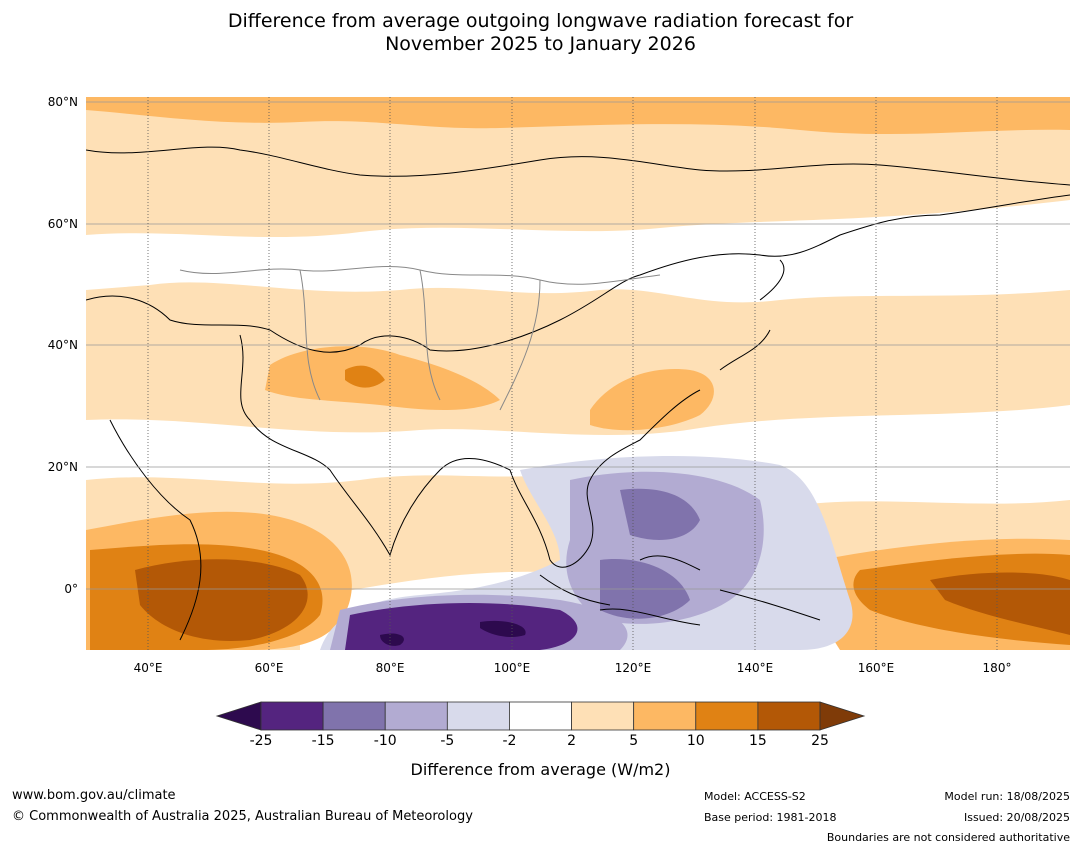 Image resolution: width=1081 pixels, height=850 pixels. I want to click on lat-label-80n: 80°N, so click(62, 102).